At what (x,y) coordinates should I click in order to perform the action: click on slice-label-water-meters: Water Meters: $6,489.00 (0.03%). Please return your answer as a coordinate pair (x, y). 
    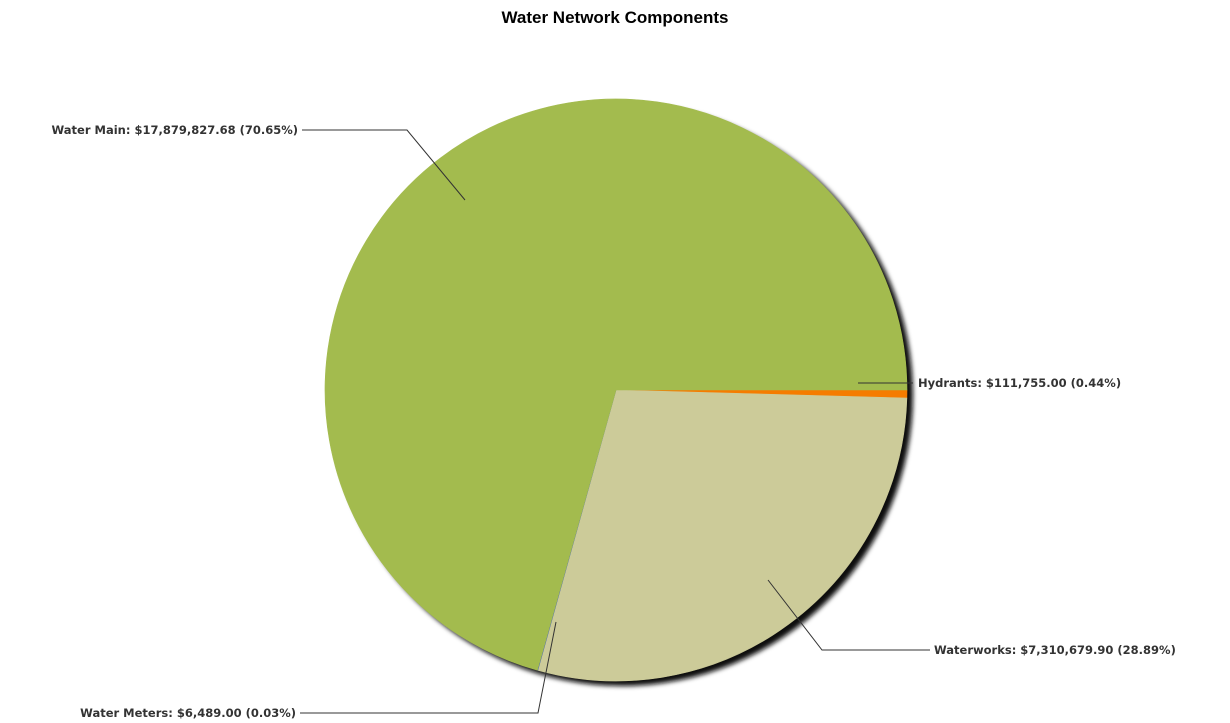
    Looking at the image, I should click on (188, 713).